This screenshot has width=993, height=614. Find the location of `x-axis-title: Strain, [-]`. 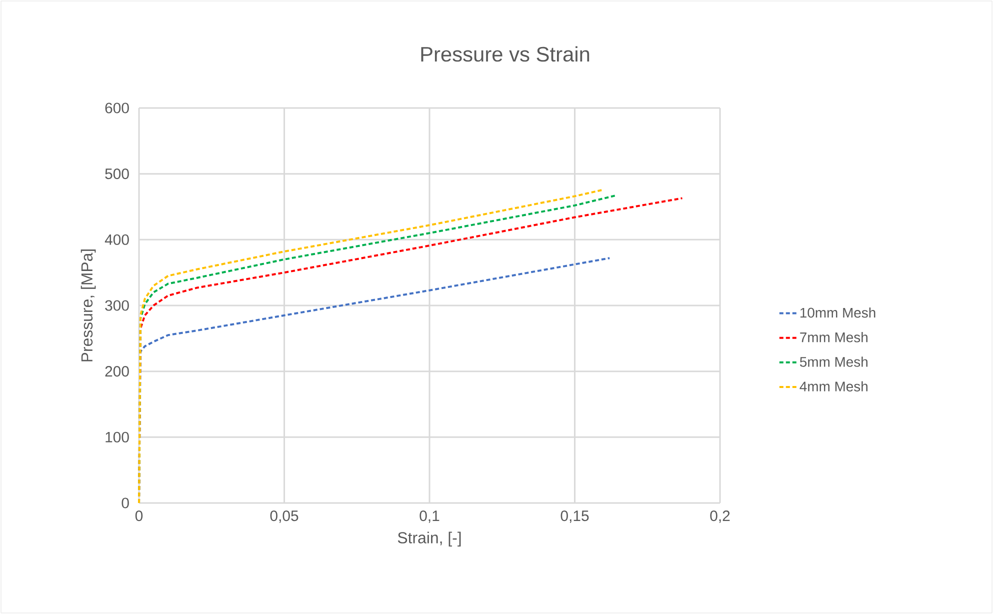

x-axis-title: Strain, [-] is located at coordinates (429, 539).